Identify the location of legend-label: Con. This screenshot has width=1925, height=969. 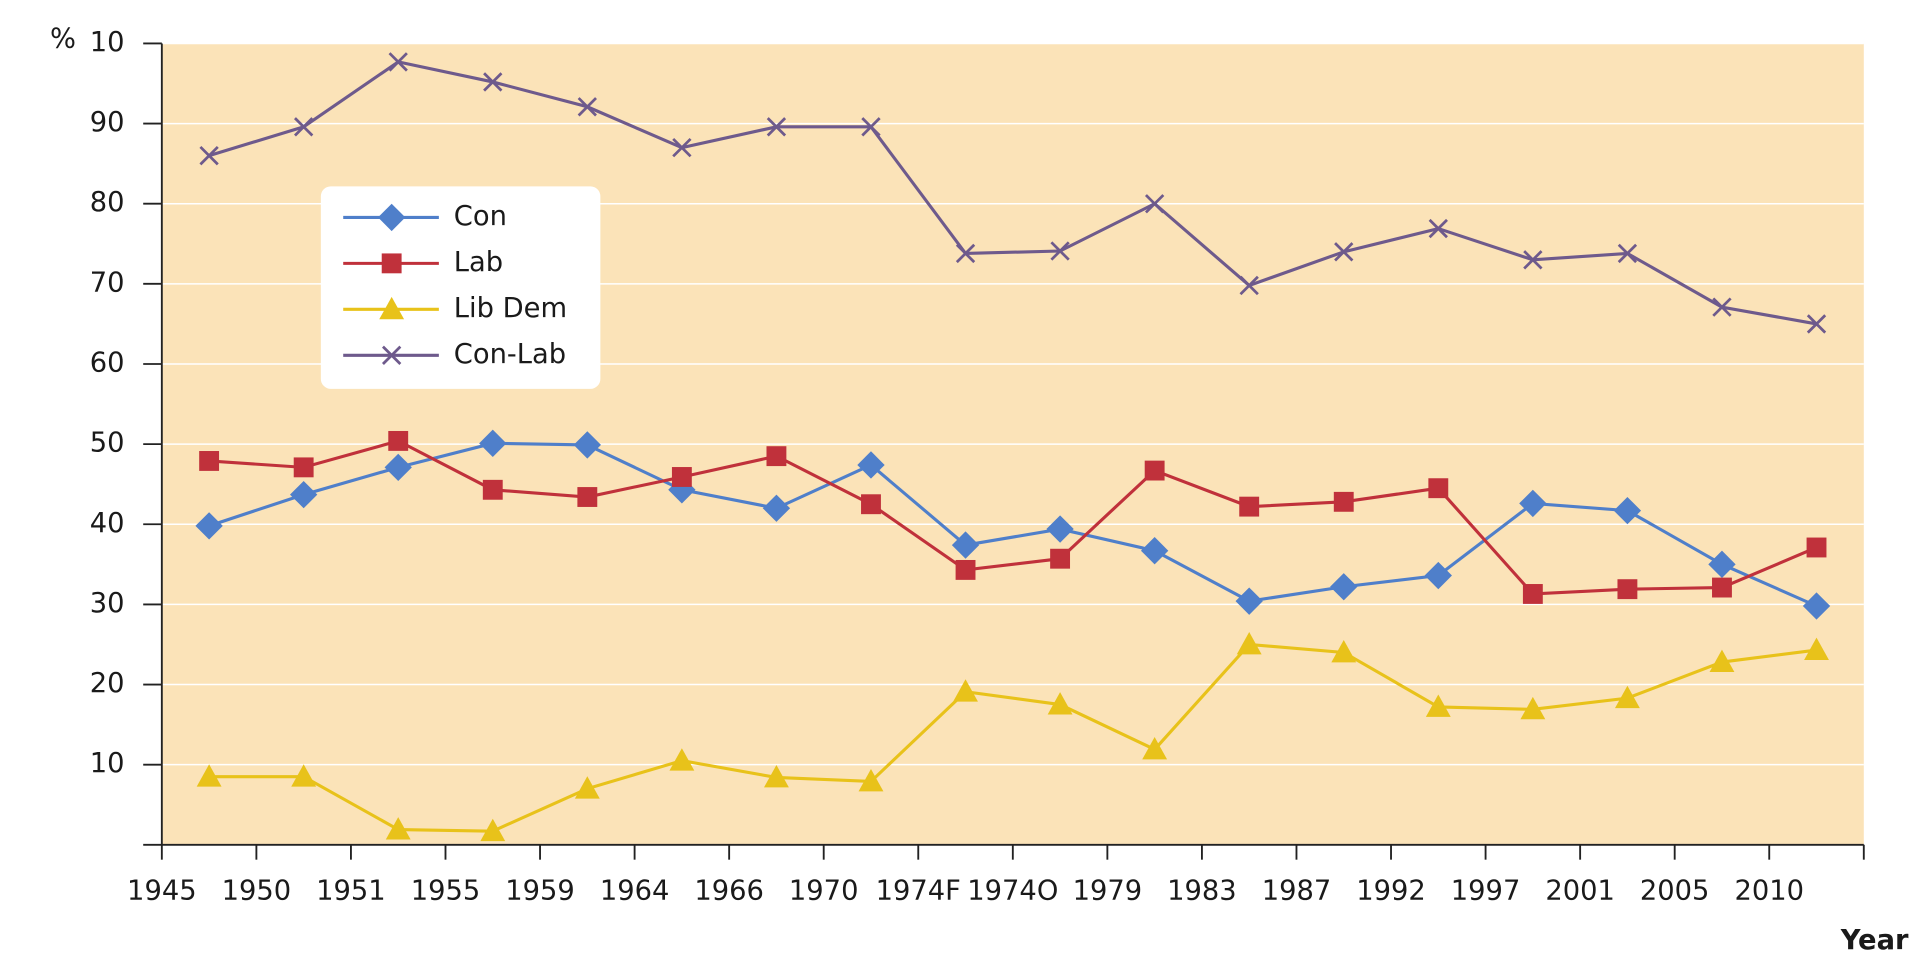
(480, 216).